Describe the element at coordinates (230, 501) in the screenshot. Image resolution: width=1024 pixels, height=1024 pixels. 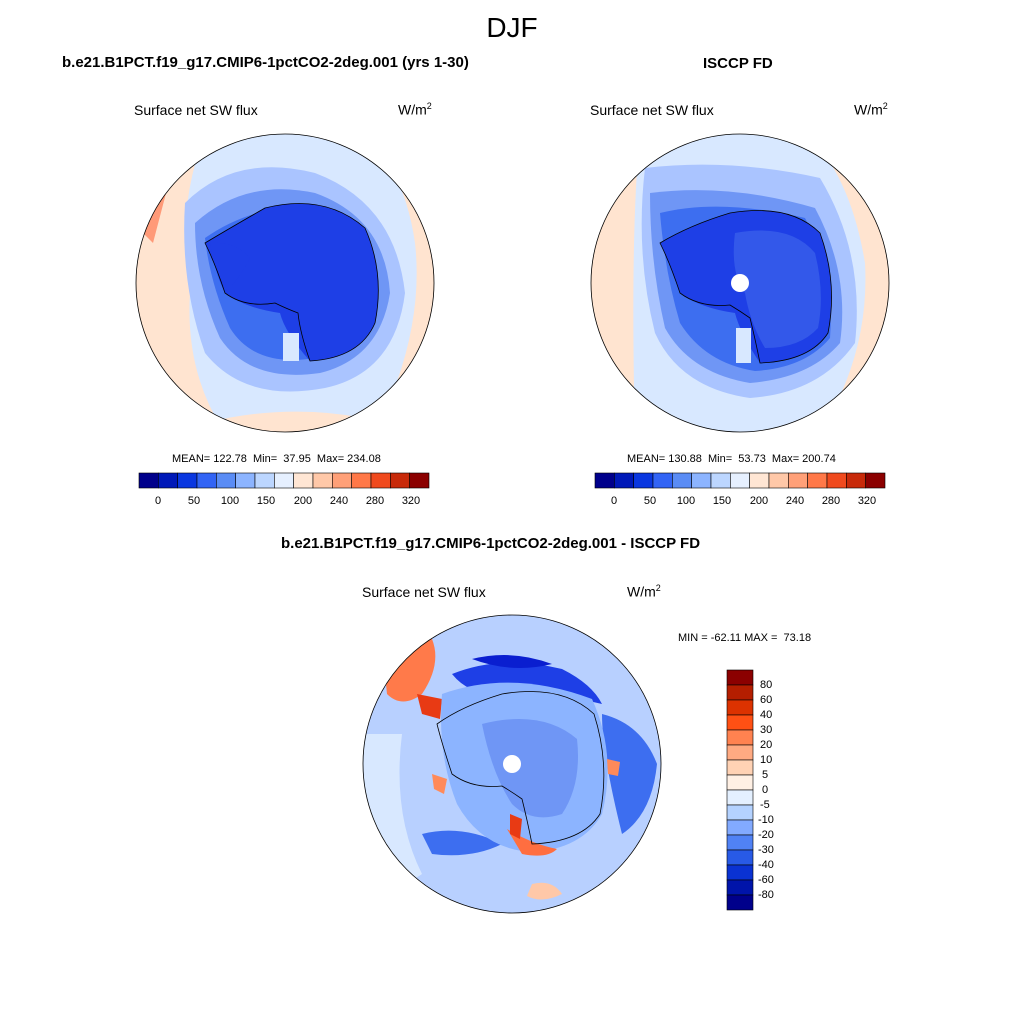
I see `cb1-label: 100` at that location.